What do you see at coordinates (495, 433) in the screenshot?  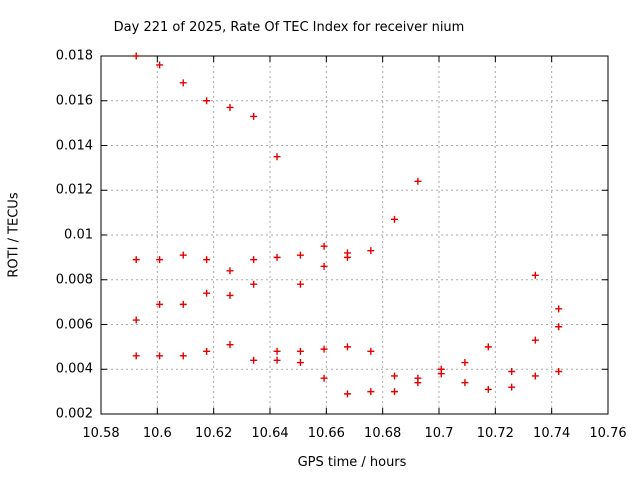 I see `x-tick-label: 10.72` at bounding box center [495, 433].